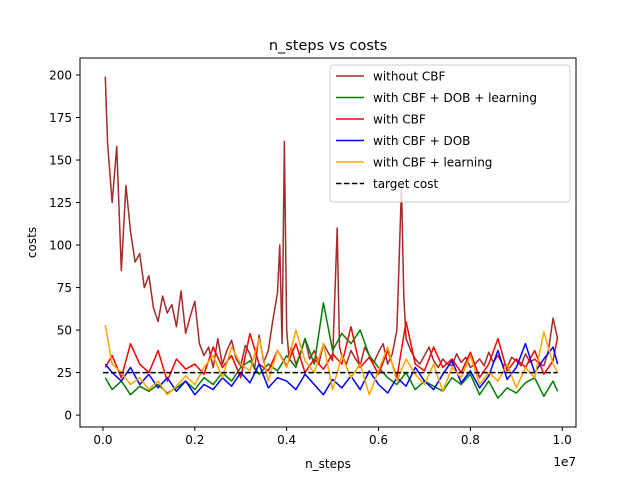  What do you see at coordinates (194, 440) in the screenshot?
I see `x-tick-label: 0.2` at bounding box center [194, 440].